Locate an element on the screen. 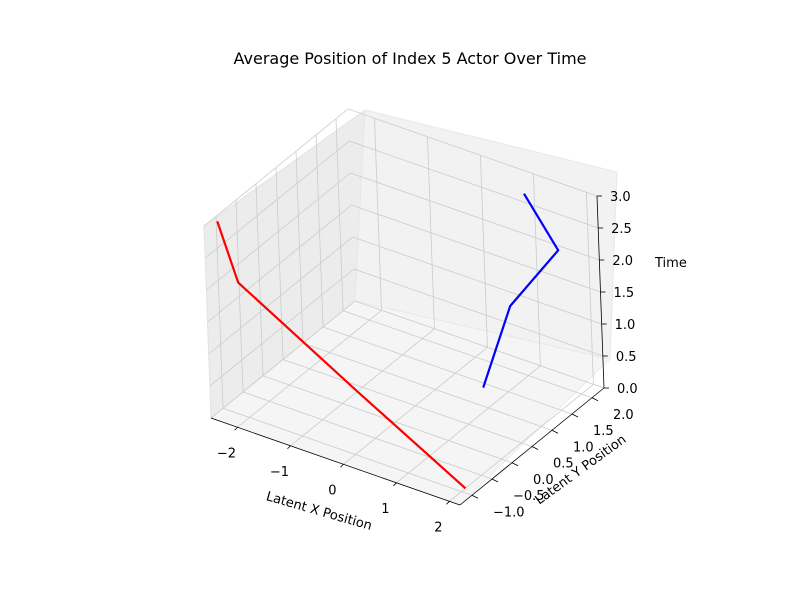  pane-back is located at coordinates (486, 234).